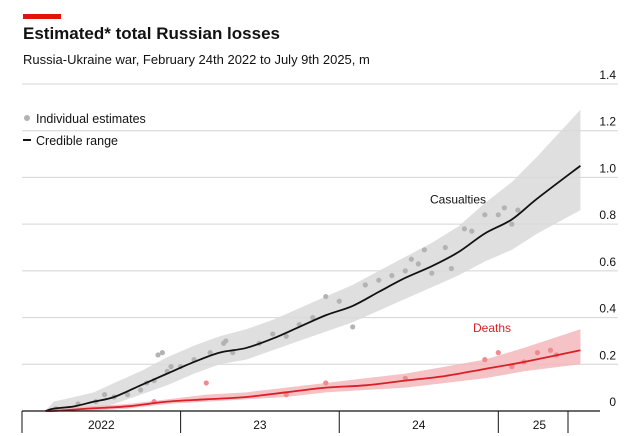 The image size is (640, 436). What do you see at coordinates (607, 215) in the screenshot?
I see `y-tick-label: 0.8` at bounding box center [607, 215].